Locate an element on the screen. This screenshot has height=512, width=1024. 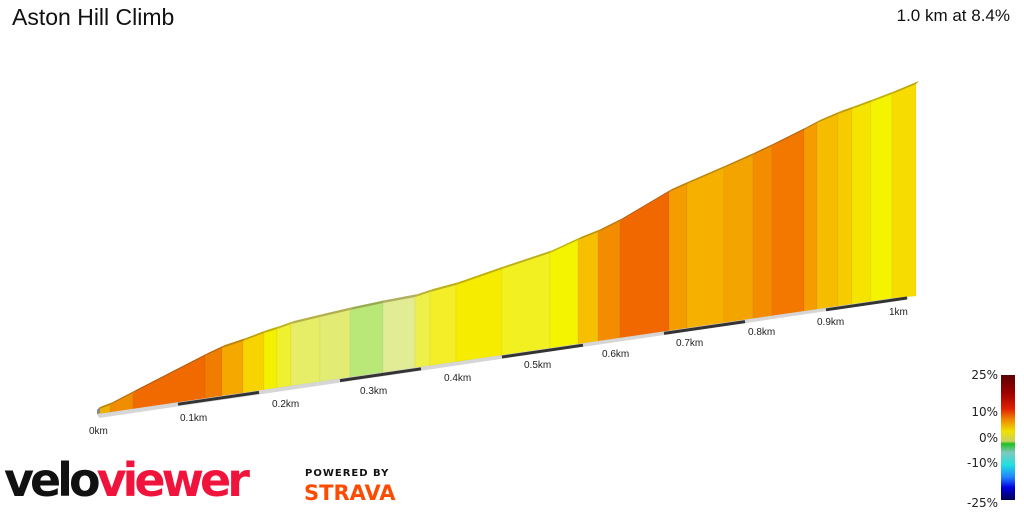
distance-tick-label: 1km is located at coordinates (898, 312).